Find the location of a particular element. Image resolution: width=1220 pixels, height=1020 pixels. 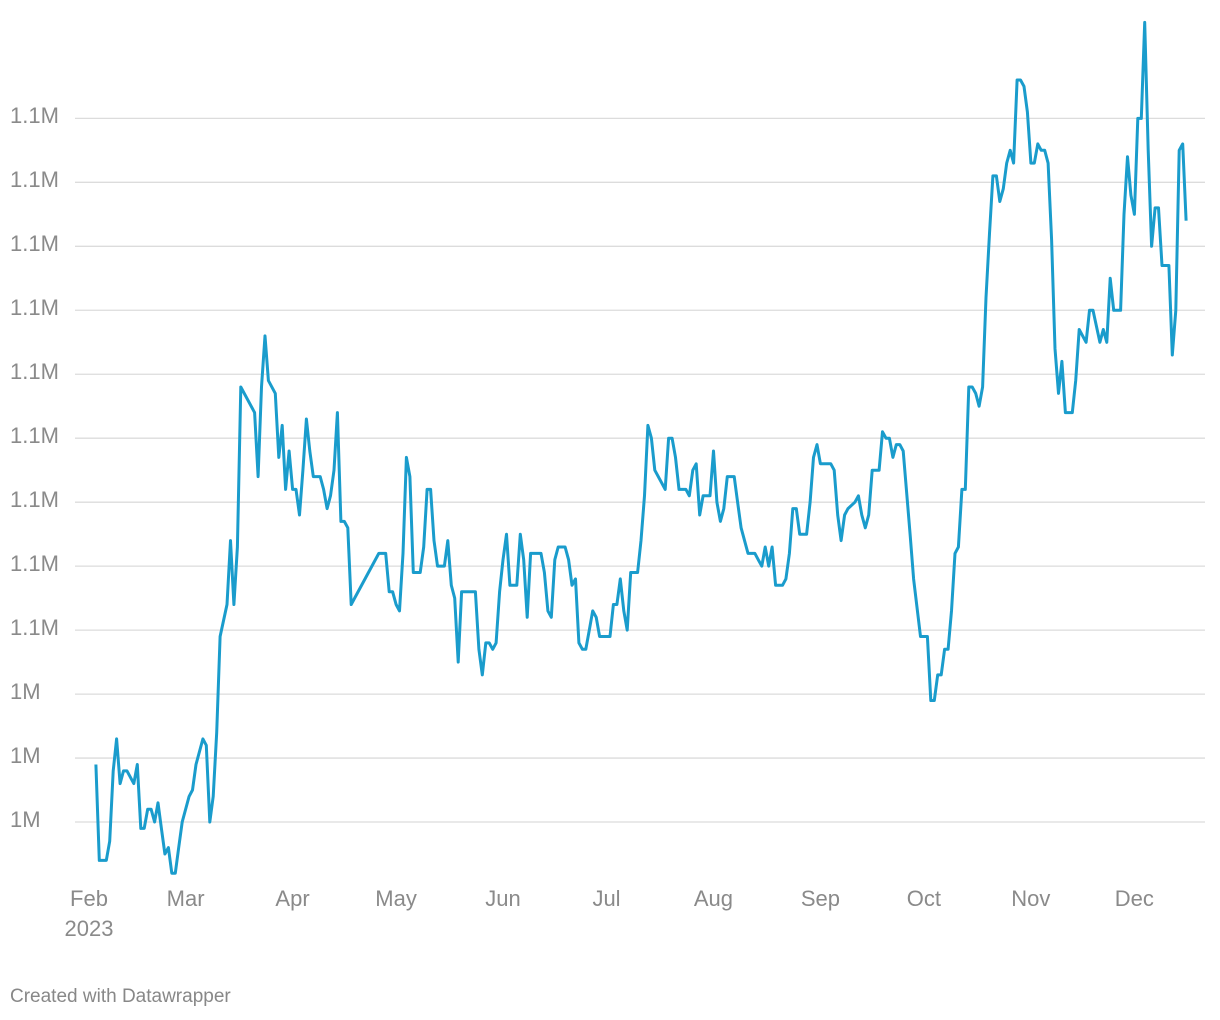

x-tick-label: Feb is located at coordinates (89, 898).